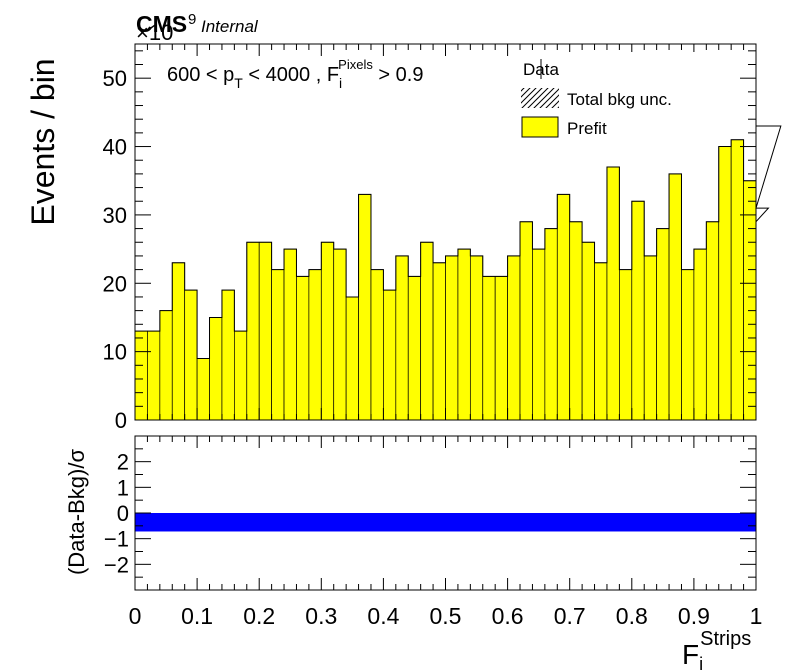 The width and height of the screenshot is (796, 672). I want to click on legend: Data Total bkg unc. Prefit, so click(616, 97).